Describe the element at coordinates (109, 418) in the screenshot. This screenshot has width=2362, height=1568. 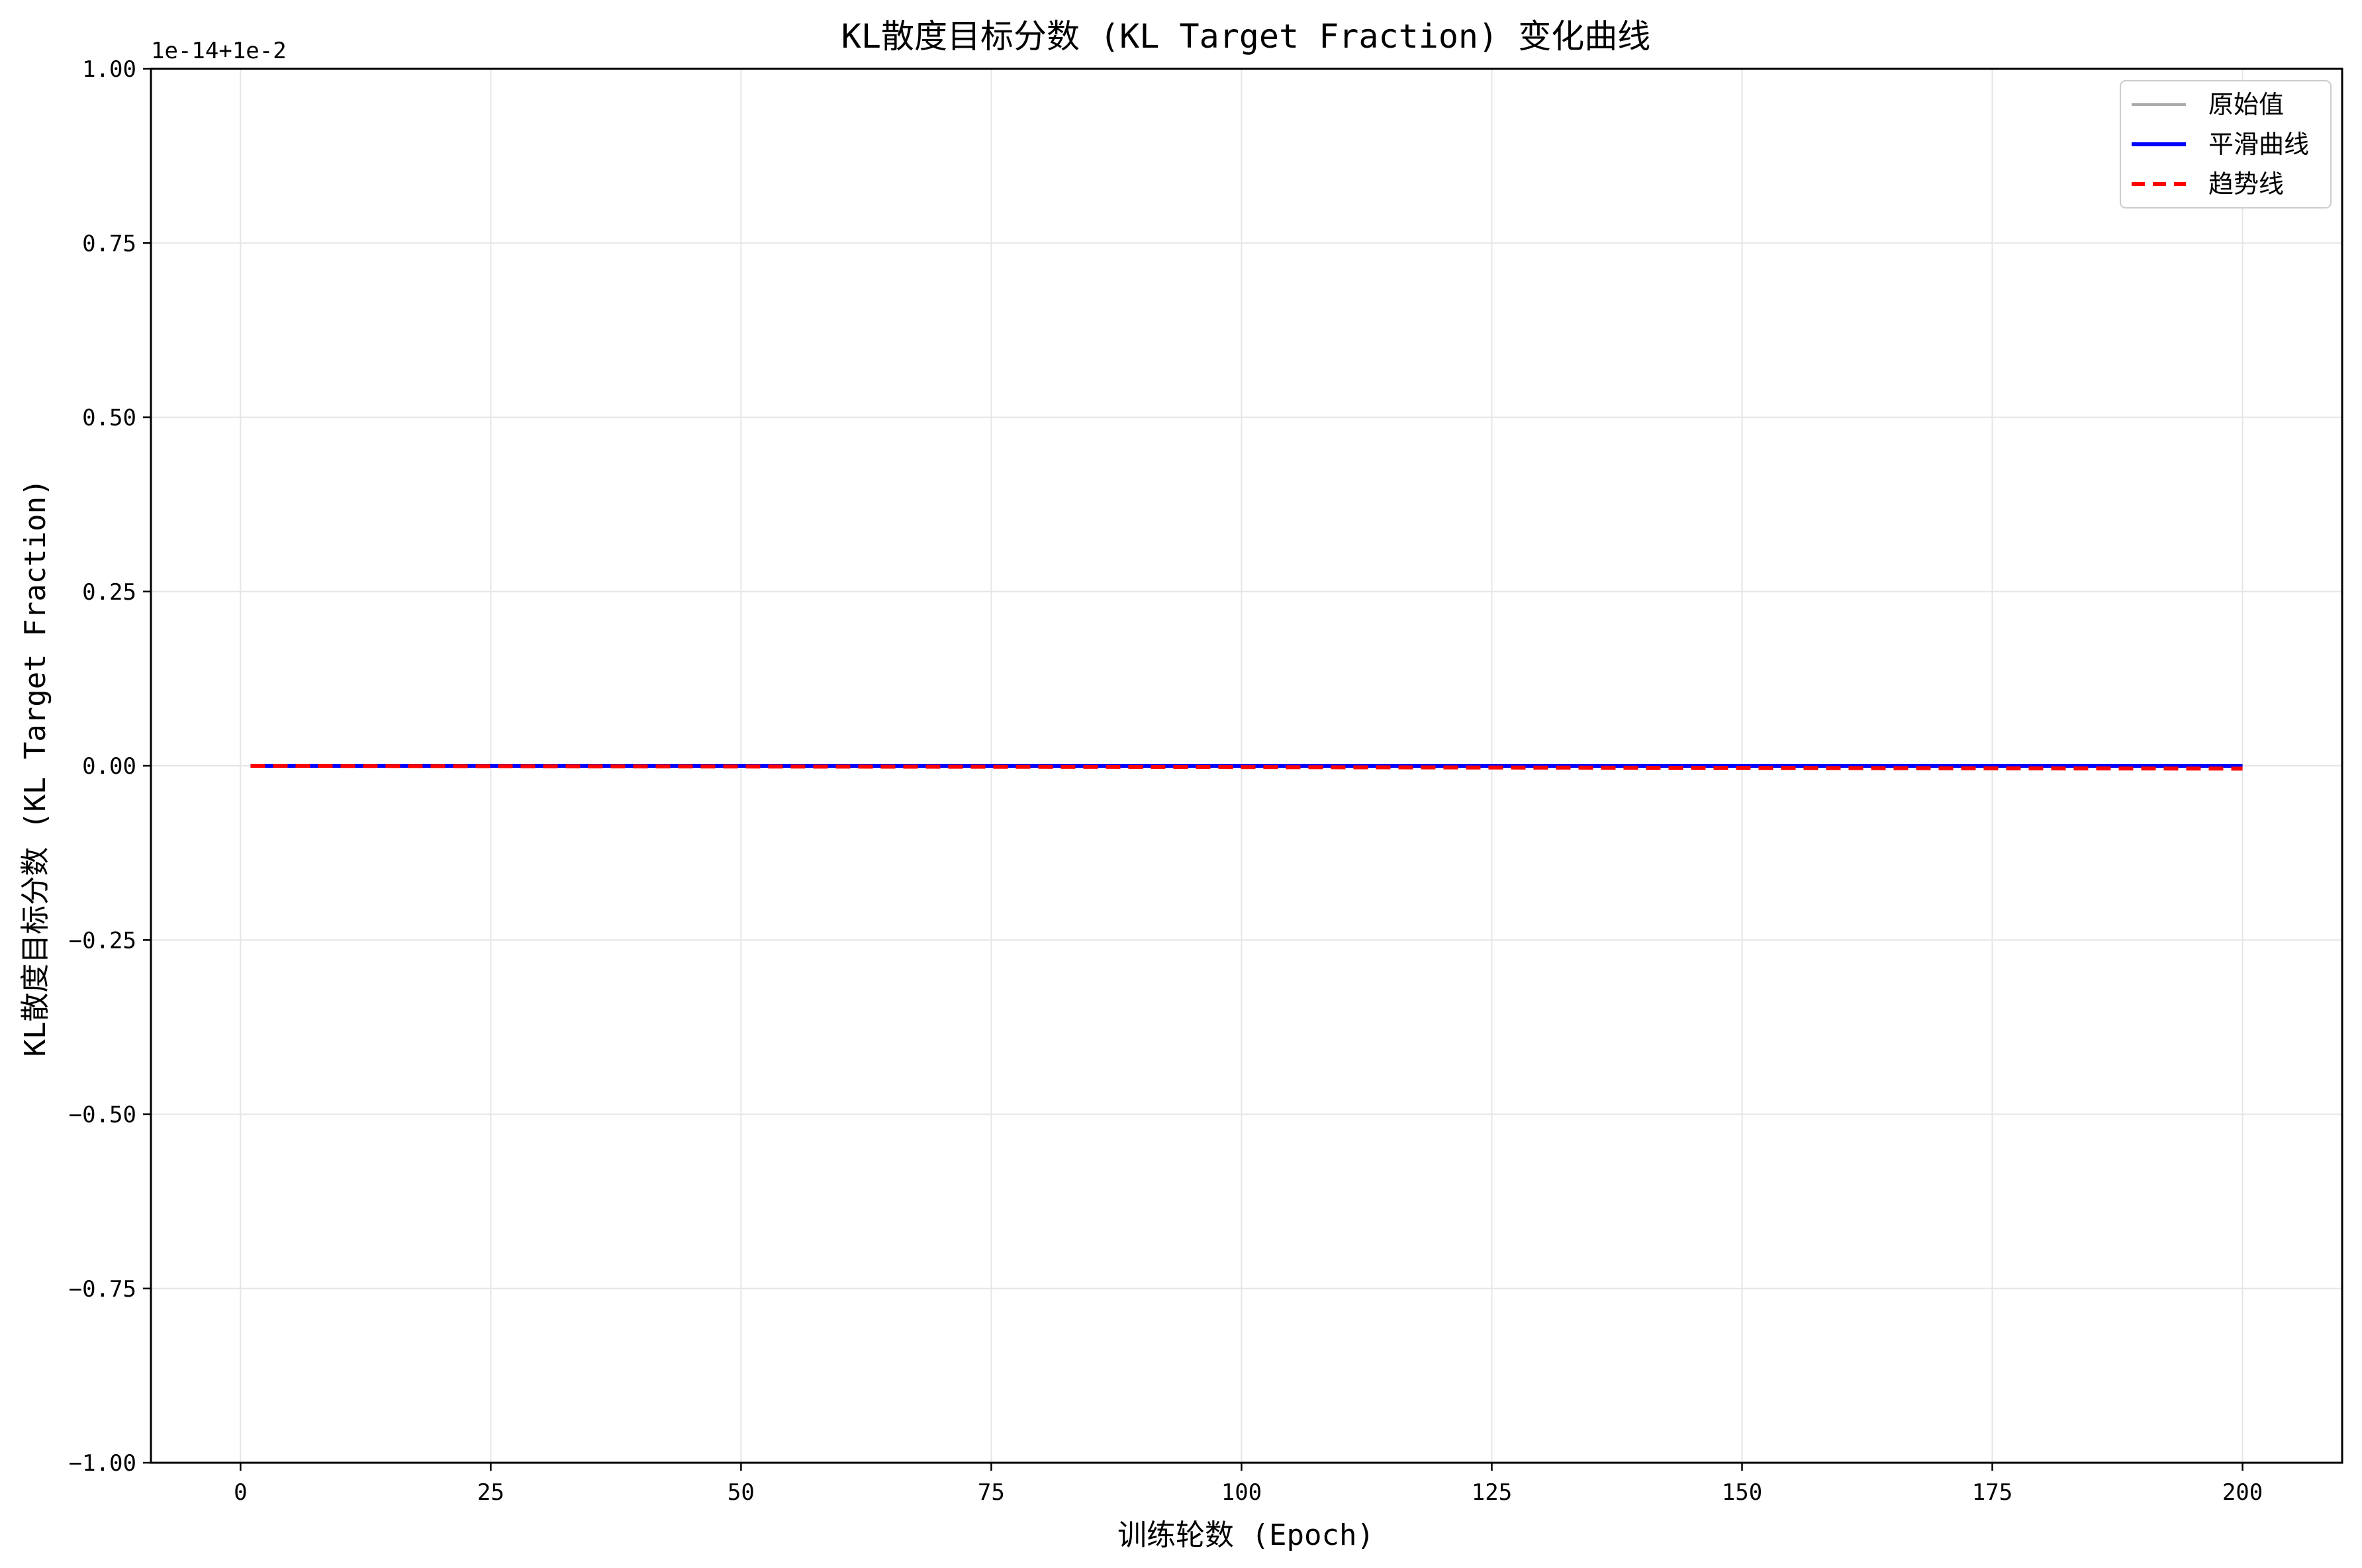
I see `y-tick-label: 0.50` at that location.